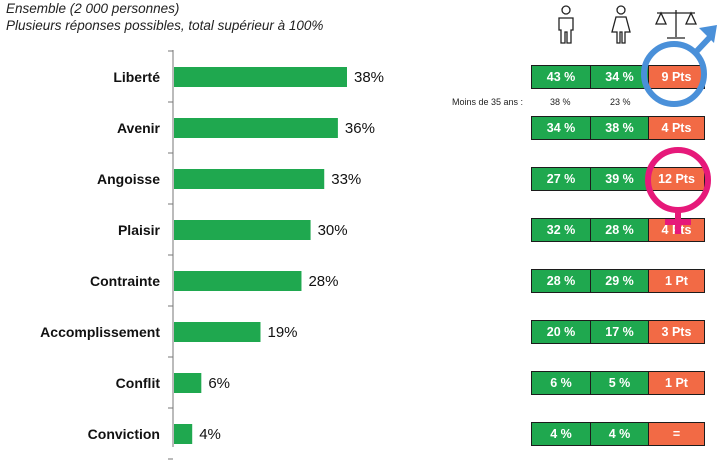 This screenshot has height=471, width=718. I want to click on value-label: 38%, so click(369, 77).